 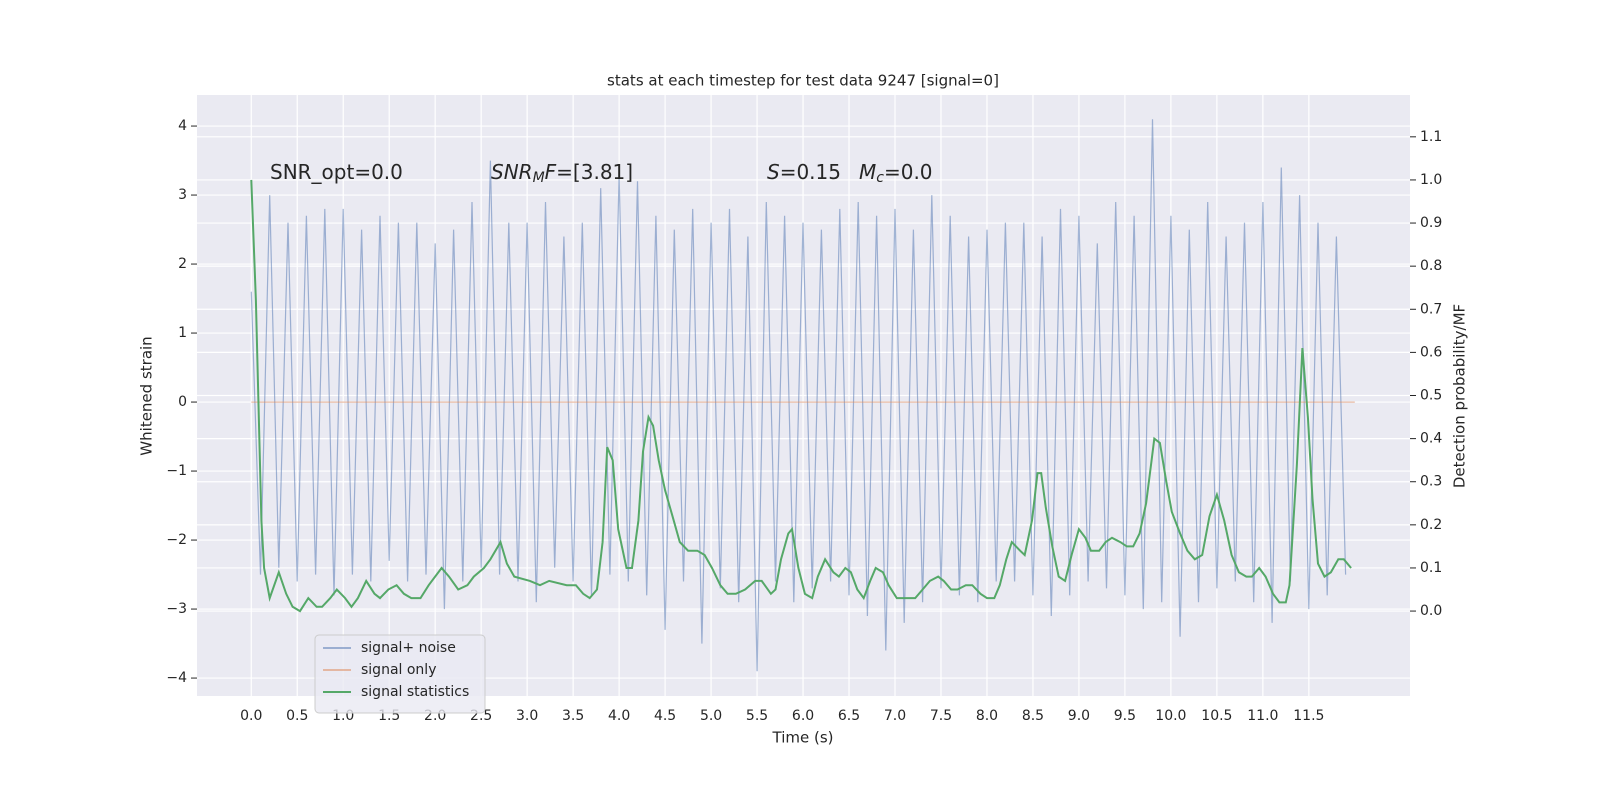 What do you see at coordinates (1431, 223) in the screenshot?
I see `y2-tick-label: 0.9` at bounding box center [1431, 223].